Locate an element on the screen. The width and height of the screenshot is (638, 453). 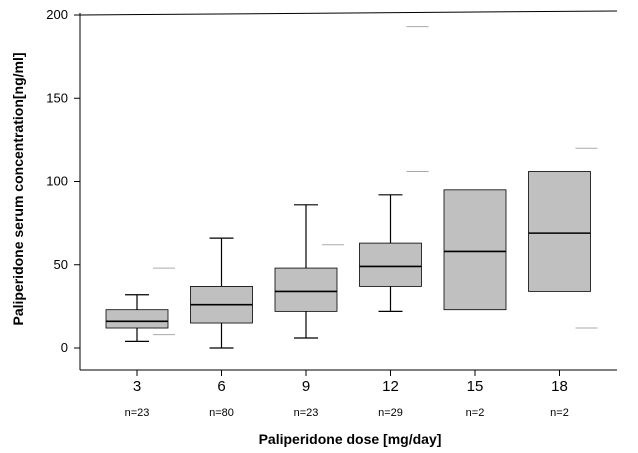
y-tick-label: 100 is located at coordinates (57, 181).